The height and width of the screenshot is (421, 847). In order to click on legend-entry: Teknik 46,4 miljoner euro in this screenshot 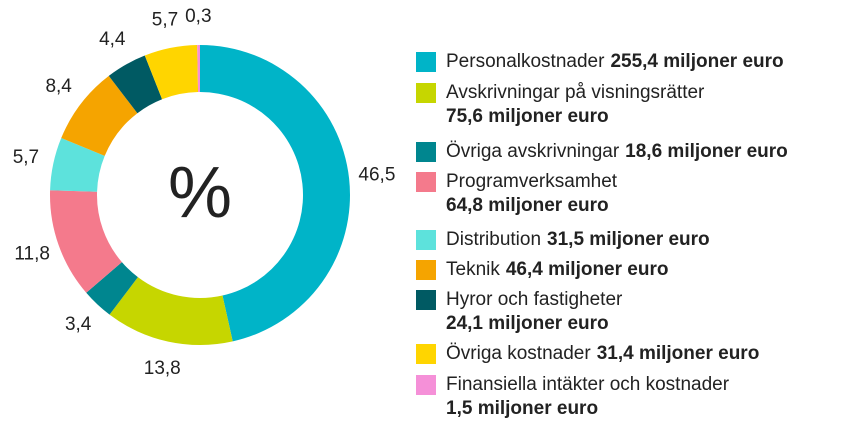, I will do `click(557, 269)`.